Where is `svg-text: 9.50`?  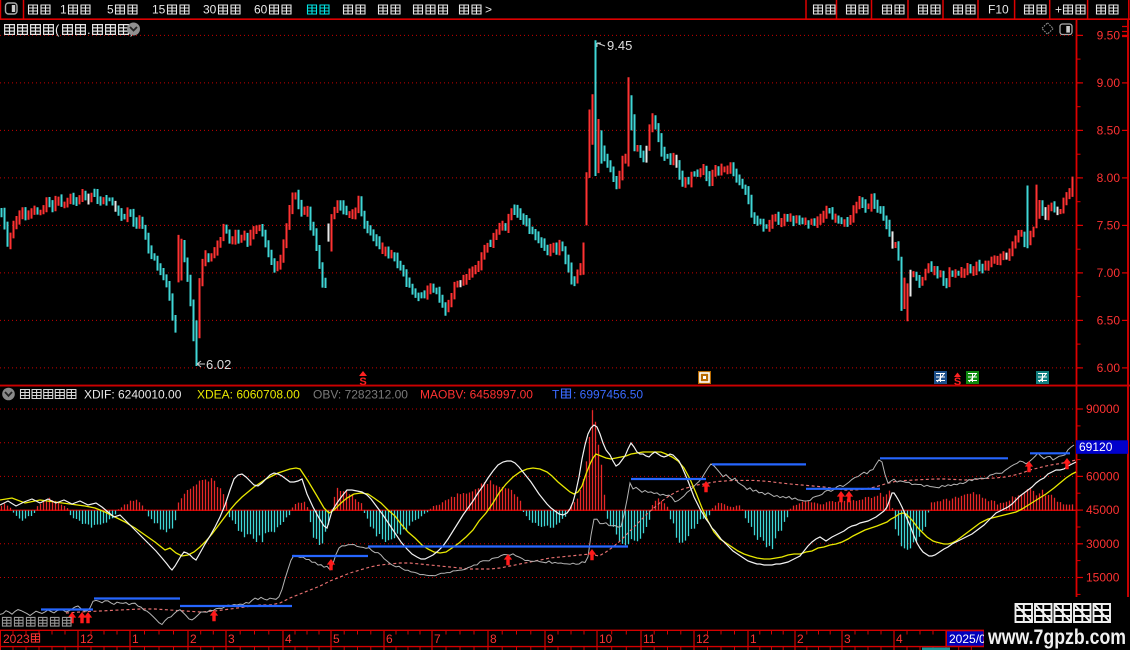
svg-text: 9.50 is located at coordinates (1109, 35).